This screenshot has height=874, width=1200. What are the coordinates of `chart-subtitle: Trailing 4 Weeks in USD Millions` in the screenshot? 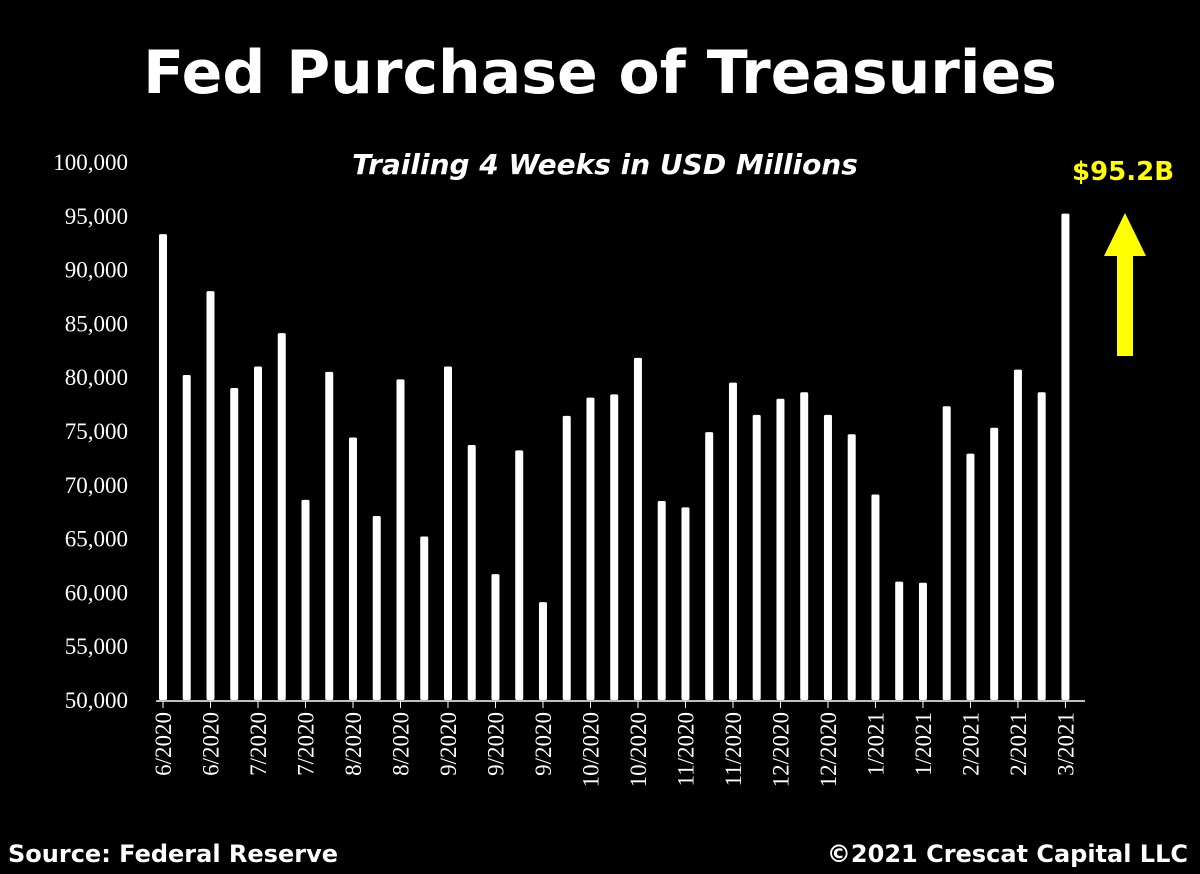 It's located at (605, 164).